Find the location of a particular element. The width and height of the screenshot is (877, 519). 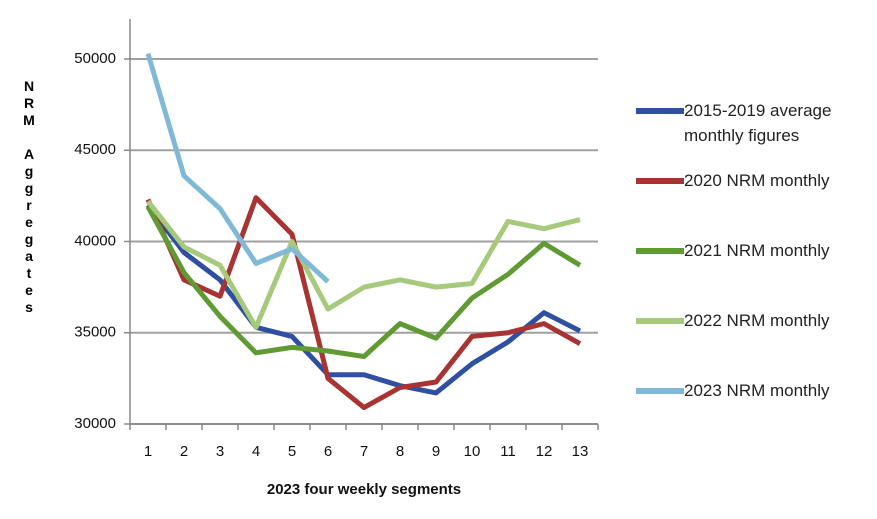

x-tick-label: 5 is located at coordinates (292, 451).